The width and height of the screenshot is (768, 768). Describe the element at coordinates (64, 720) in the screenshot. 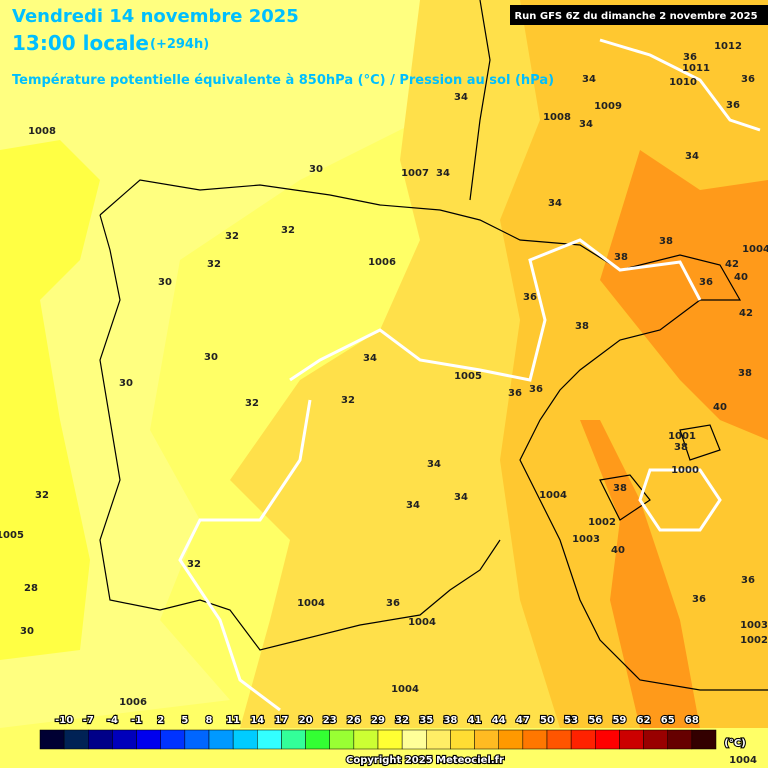

I see `colorbar-label: -10` at that location.